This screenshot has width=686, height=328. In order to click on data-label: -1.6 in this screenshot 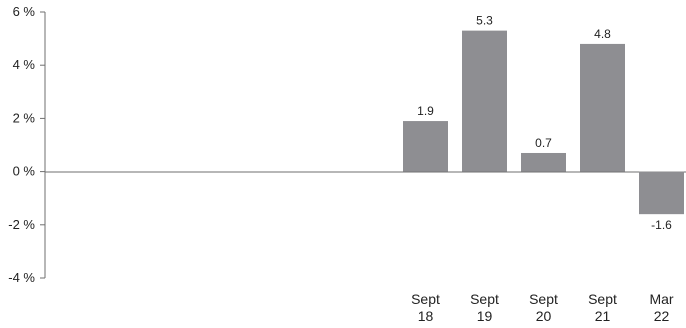, I will do `click(661, 225)`.